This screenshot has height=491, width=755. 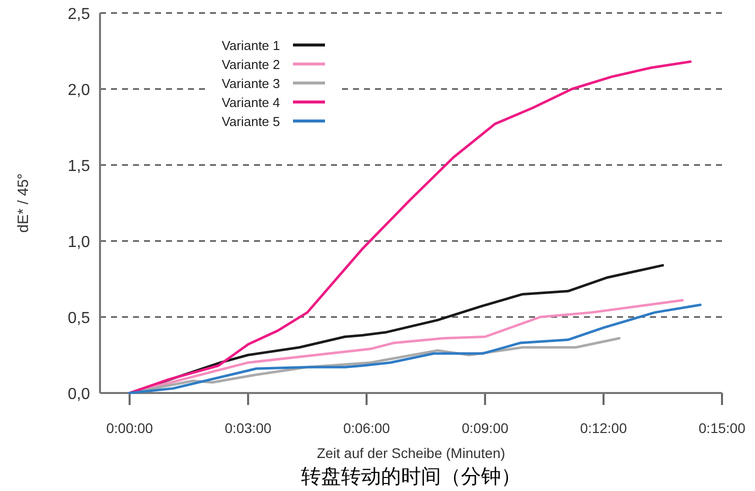 I want to click on legend-label: Variante 2, so click(x=251, y=64).